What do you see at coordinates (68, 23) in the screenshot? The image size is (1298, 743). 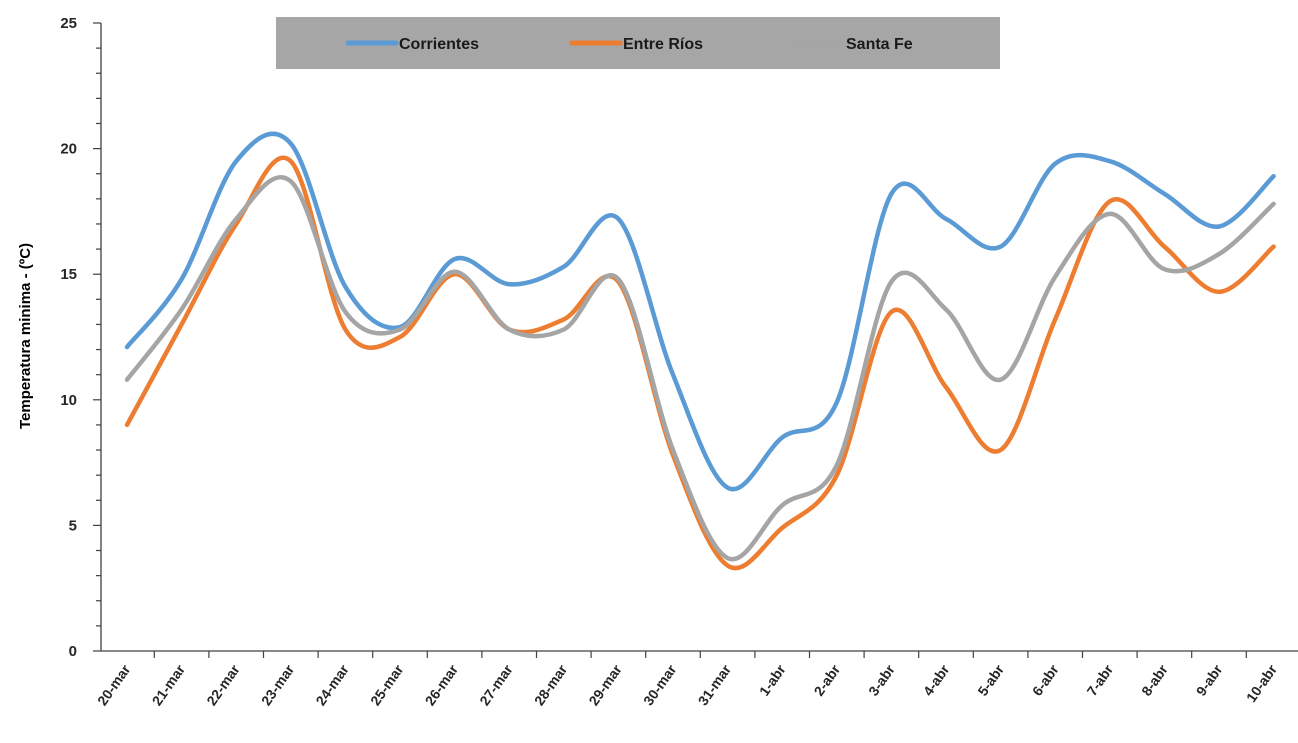 I see `y-tick-label: 25` at bounding box center [68, 23].